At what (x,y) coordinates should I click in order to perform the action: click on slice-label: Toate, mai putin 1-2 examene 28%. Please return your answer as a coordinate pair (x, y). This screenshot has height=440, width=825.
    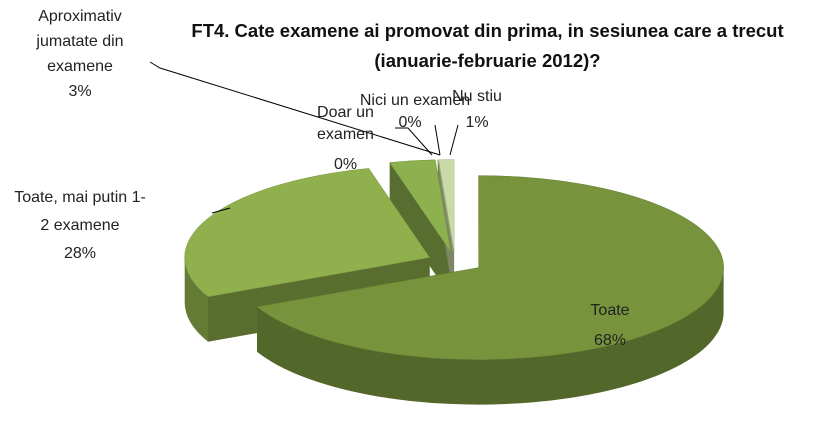
    Looking at the image, I should click on (80, 226).